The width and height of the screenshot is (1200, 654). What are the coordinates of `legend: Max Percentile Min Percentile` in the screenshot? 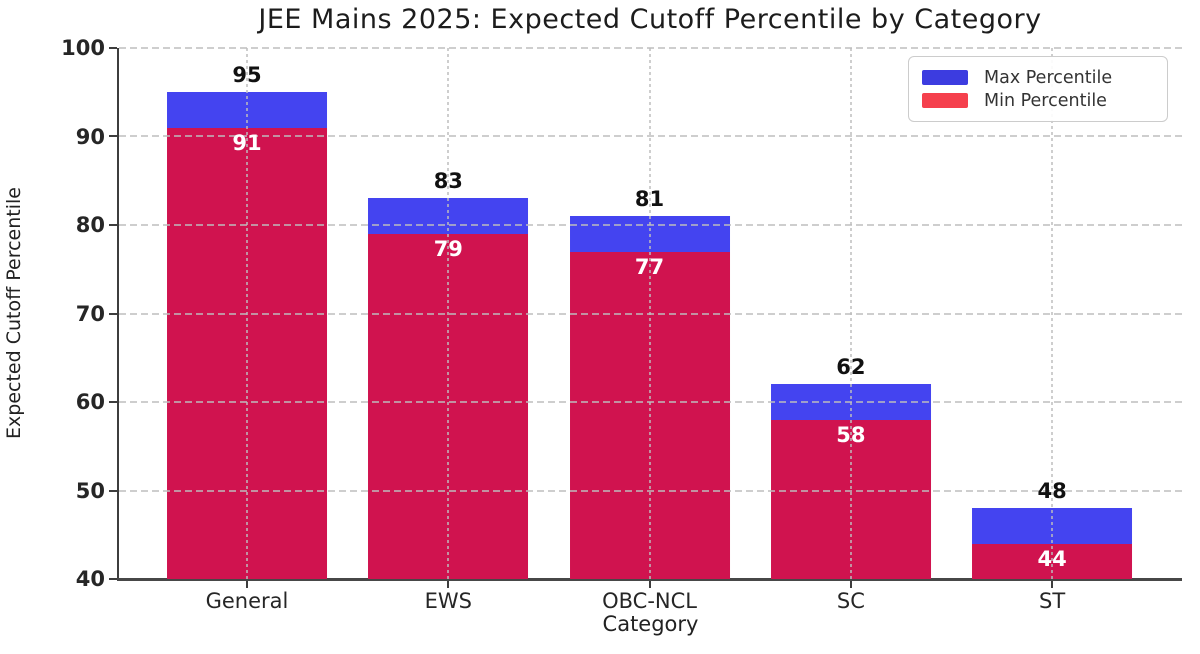 It's located at (1038, 89).